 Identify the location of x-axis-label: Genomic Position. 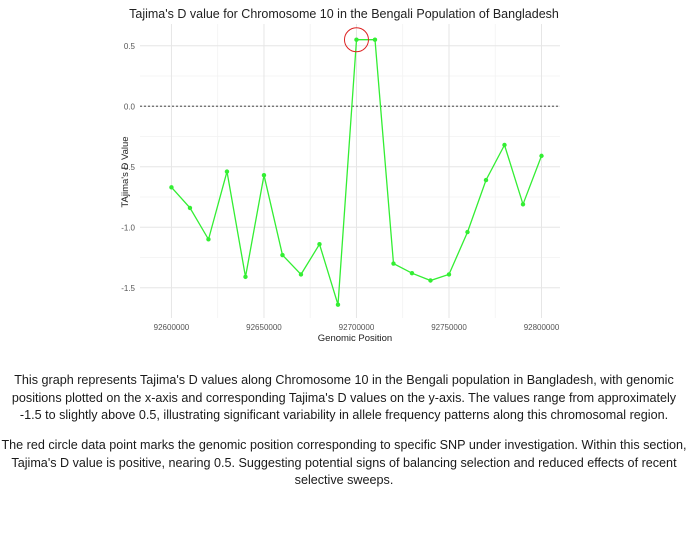
(355, 338).